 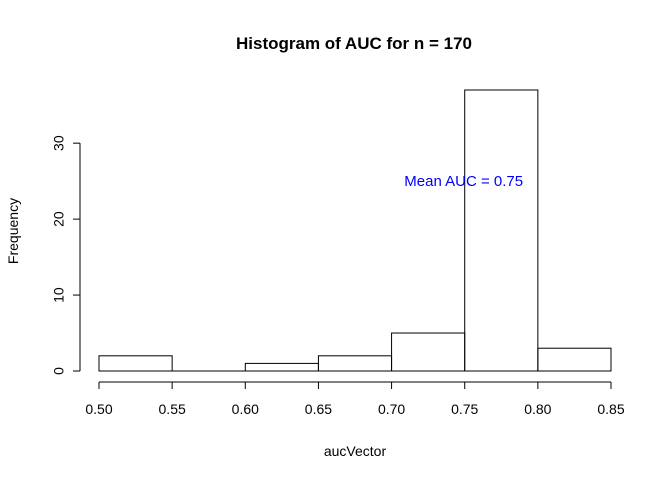 What do you see at coordinates (59, 371) in the screenshot?
I see `y-tick-label-0: 0` at bounding box center [59, 371].